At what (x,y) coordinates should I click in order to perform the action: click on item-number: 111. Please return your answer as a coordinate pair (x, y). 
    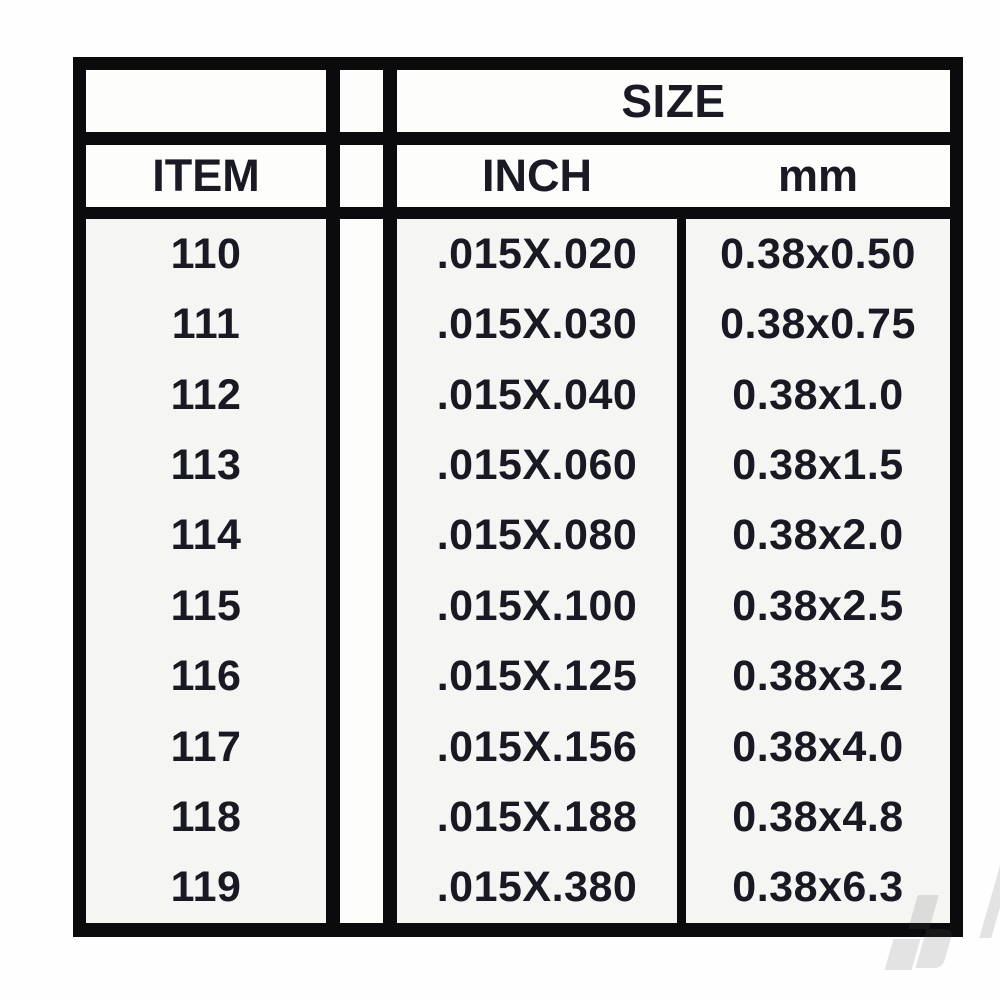
    Looking at the image, I should click on (206, 324).